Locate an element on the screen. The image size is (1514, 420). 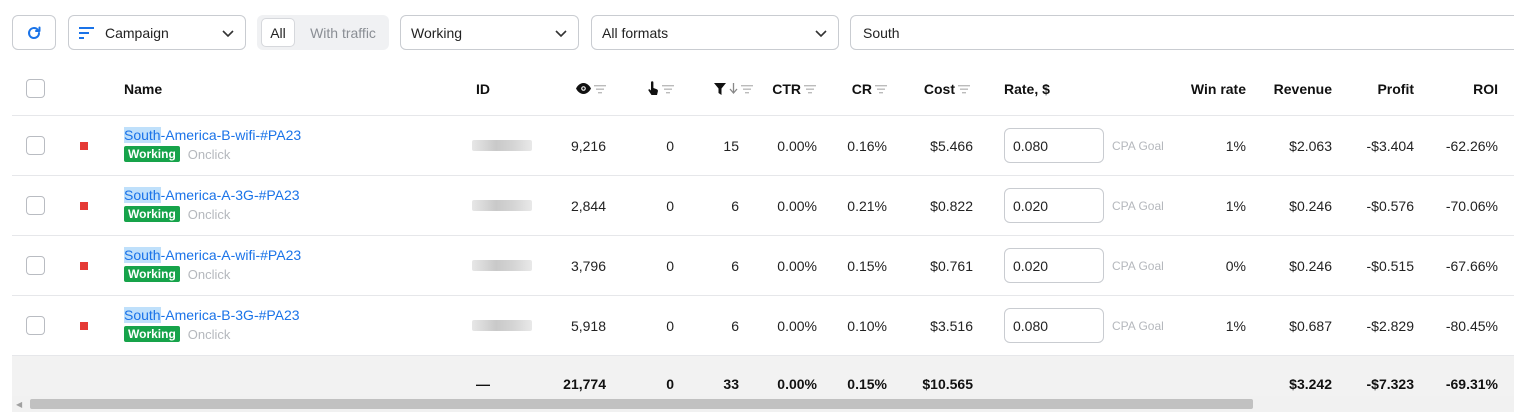
column-ctr-label: CTR is located at coordinates (786, 88).